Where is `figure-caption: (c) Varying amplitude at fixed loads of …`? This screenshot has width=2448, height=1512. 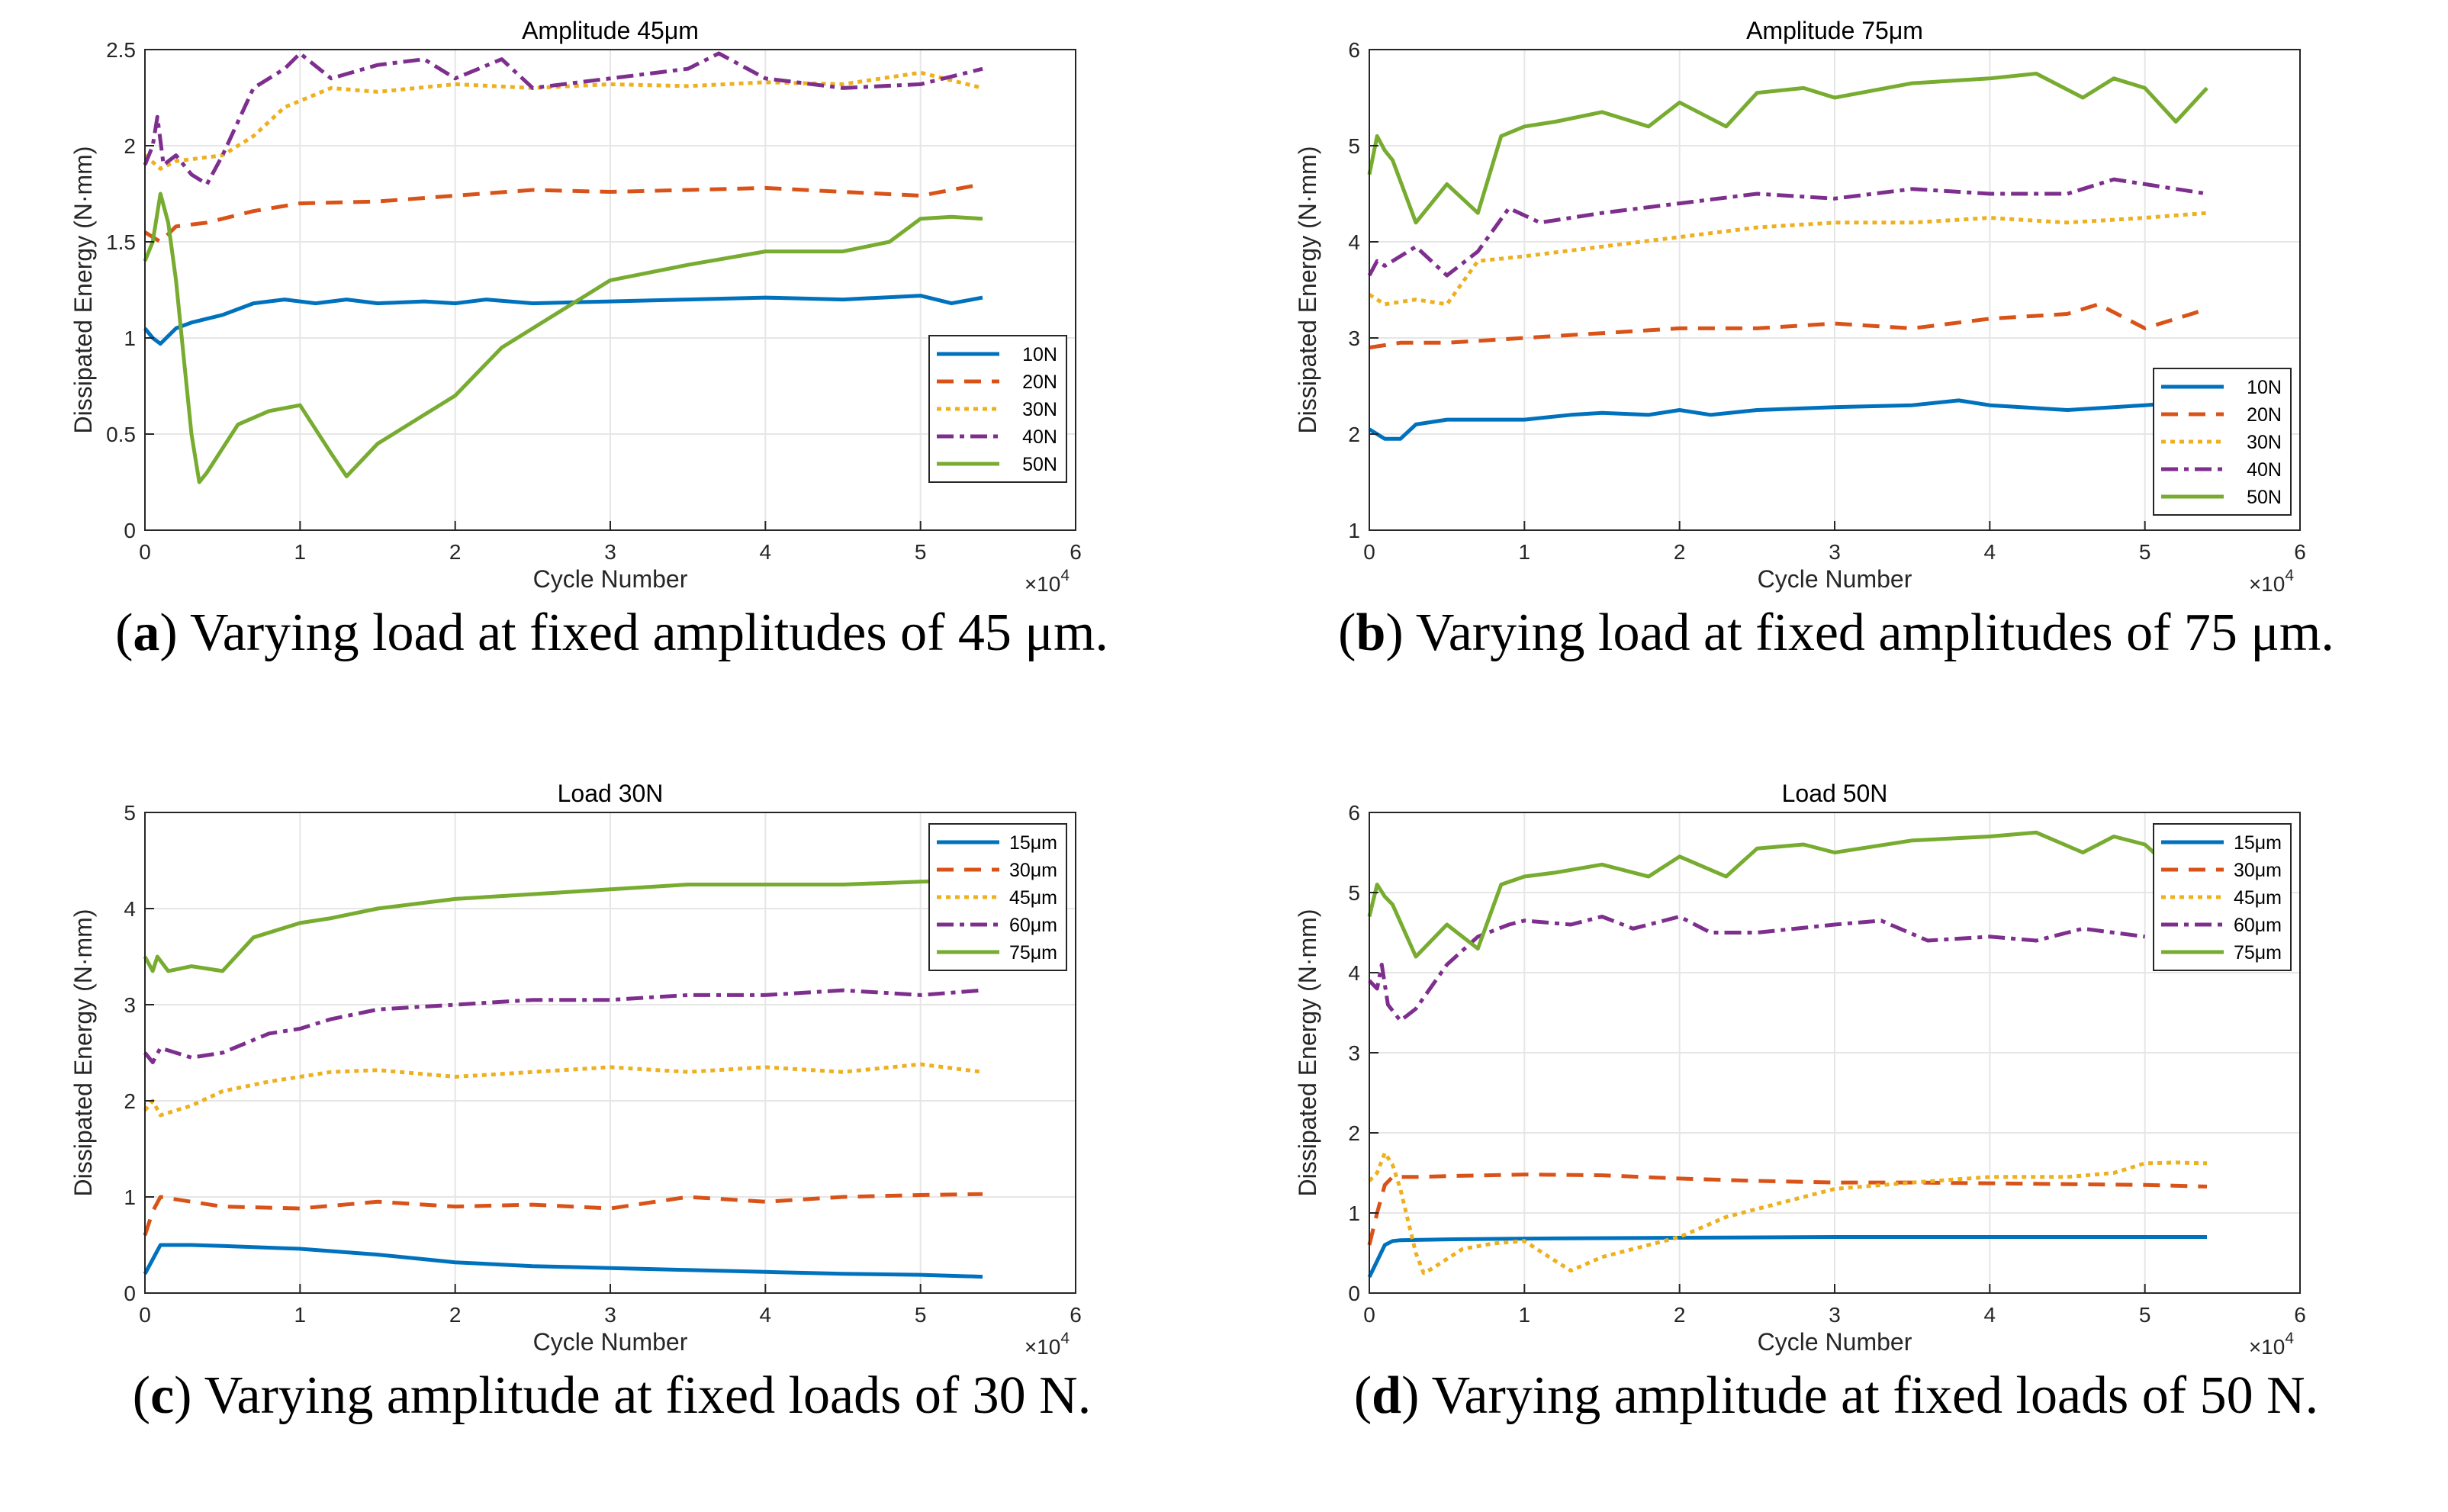
figure-caption: (c) Varying amplitude at fixed loads of … is located at coordinates (612, 1396).